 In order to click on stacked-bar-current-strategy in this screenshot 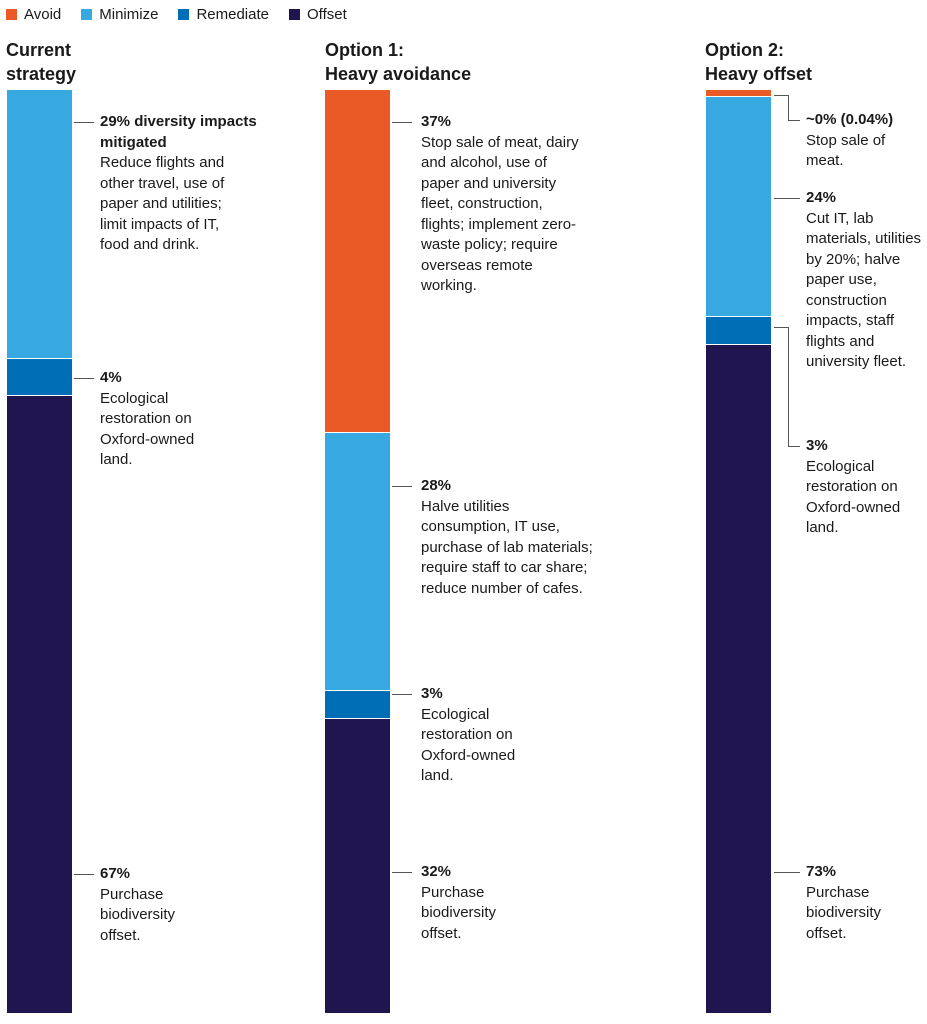, I will do `click(39, 551)`.